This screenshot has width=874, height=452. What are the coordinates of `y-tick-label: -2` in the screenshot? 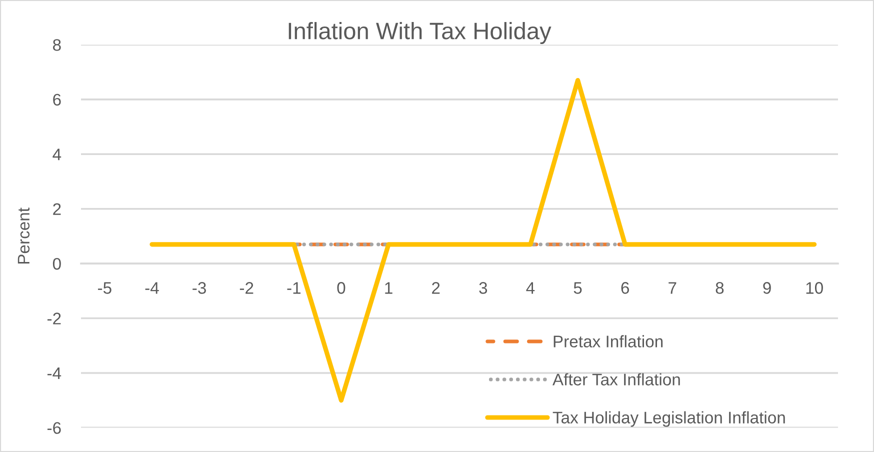 It's located at (54, 318).